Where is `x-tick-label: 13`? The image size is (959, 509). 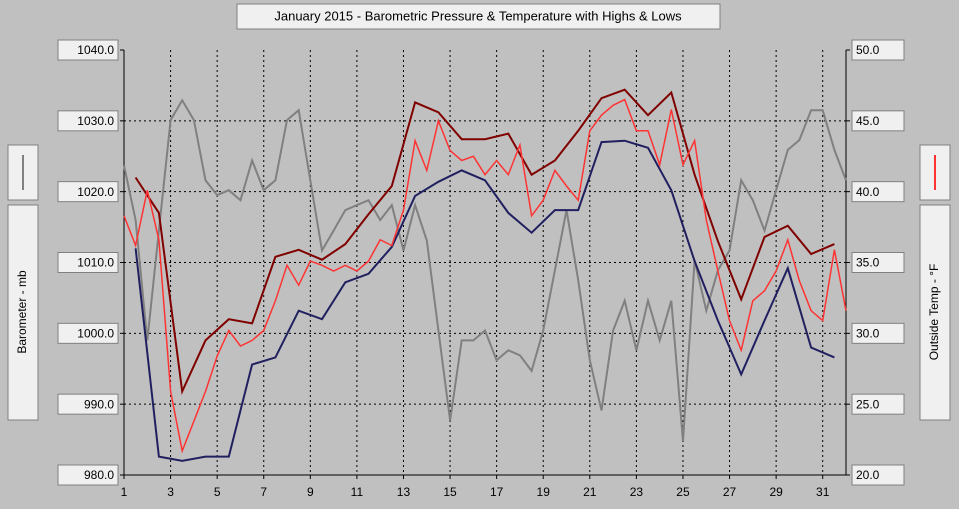 x-tick-label: 13 is located at coordinates (404, 492).